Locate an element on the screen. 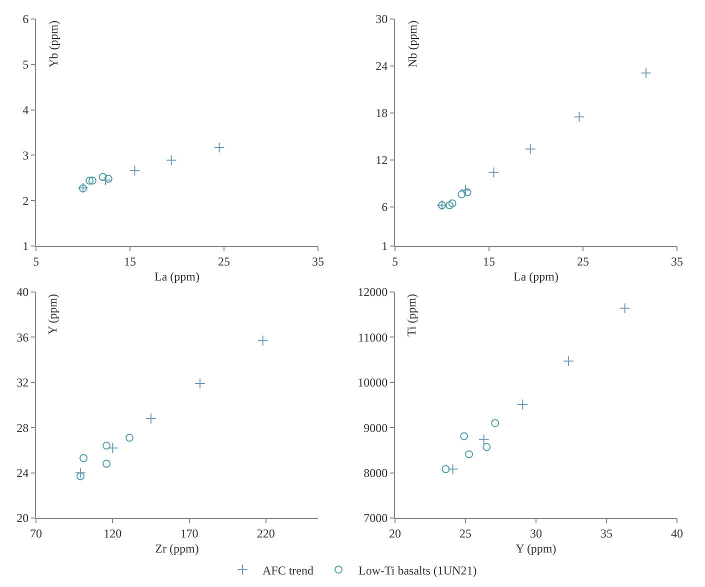  x-tick-label: 120 is located at coordinates (113, 533).